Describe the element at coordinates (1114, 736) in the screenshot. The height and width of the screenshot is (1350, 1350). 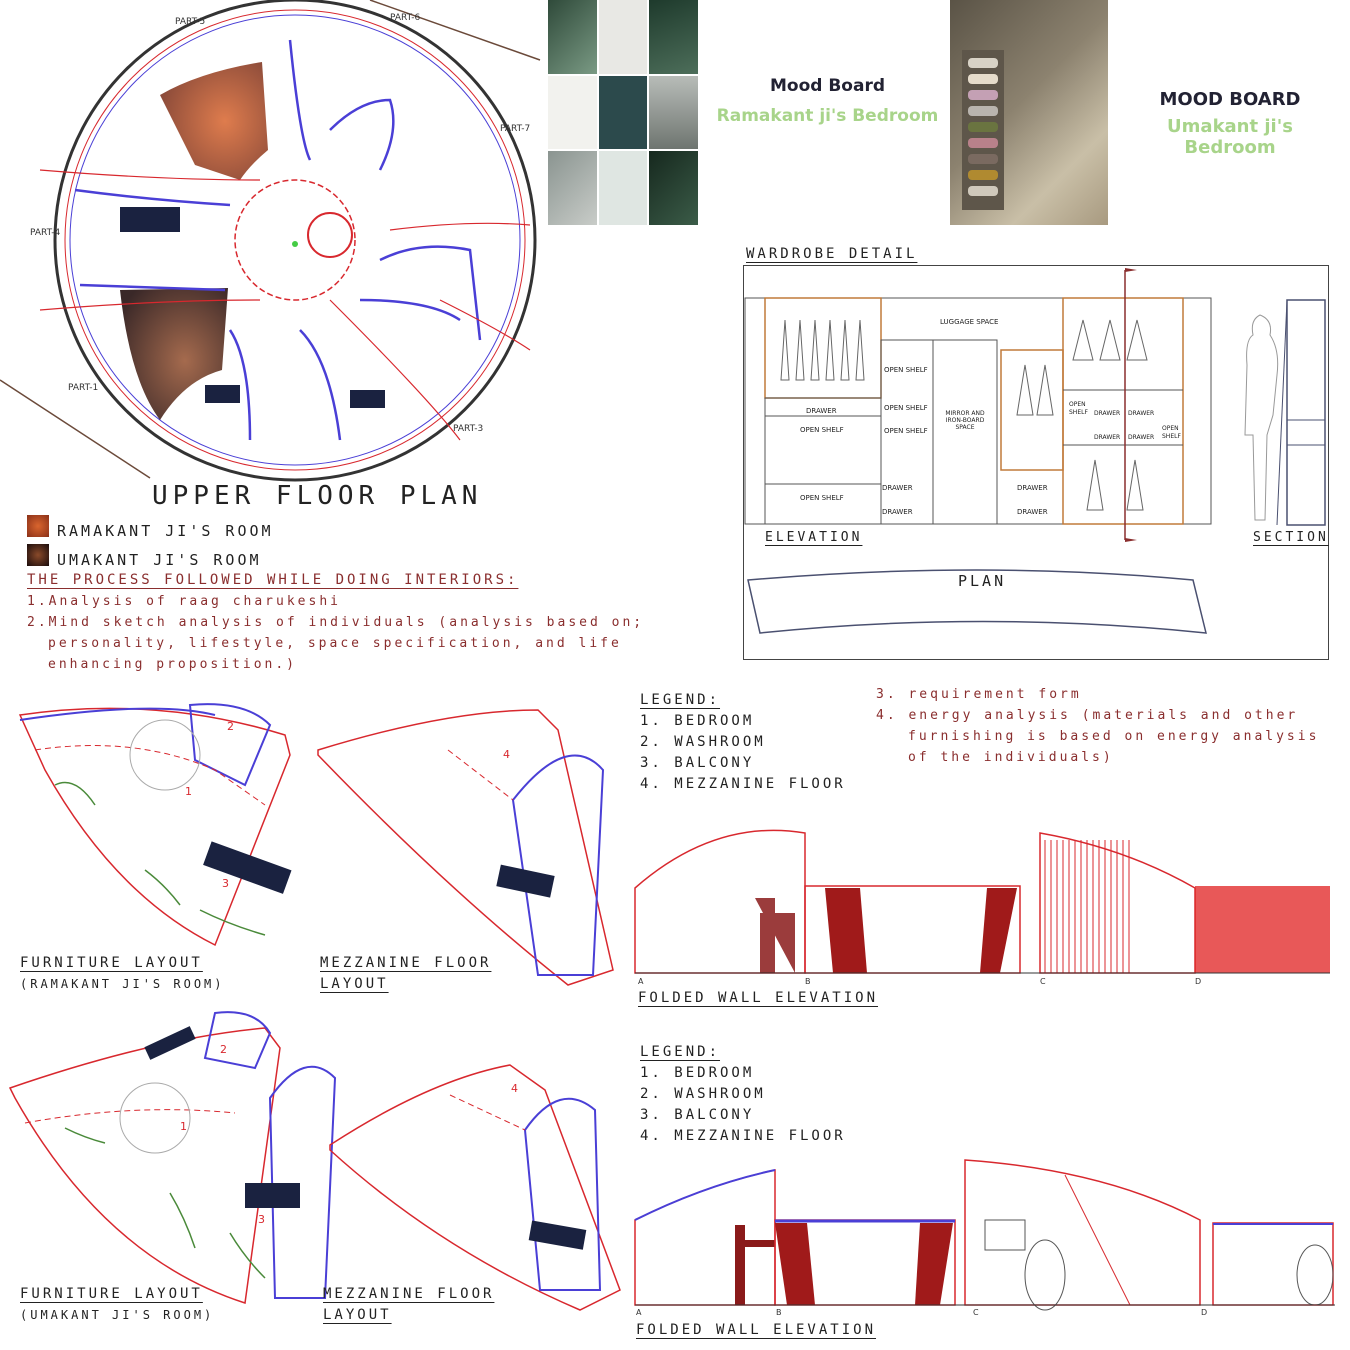
I see `process-step-4b: furnishing is based on energy analysis` at that location.